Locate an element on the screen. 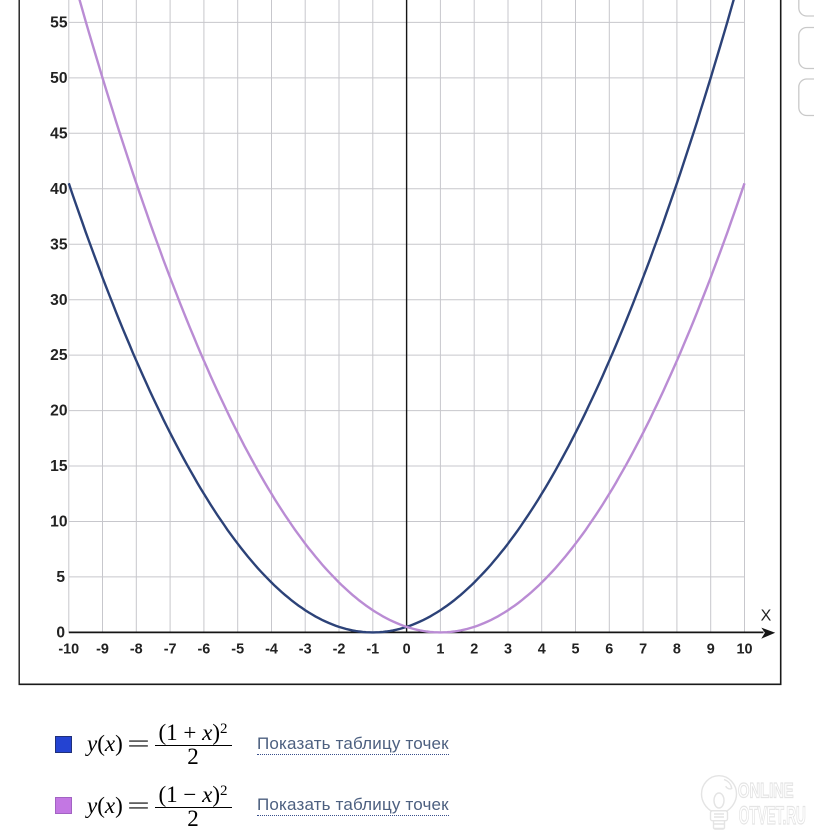 The image size is (814, 834). svg-text: OTVET.RU is located at coordinates (772, 816).